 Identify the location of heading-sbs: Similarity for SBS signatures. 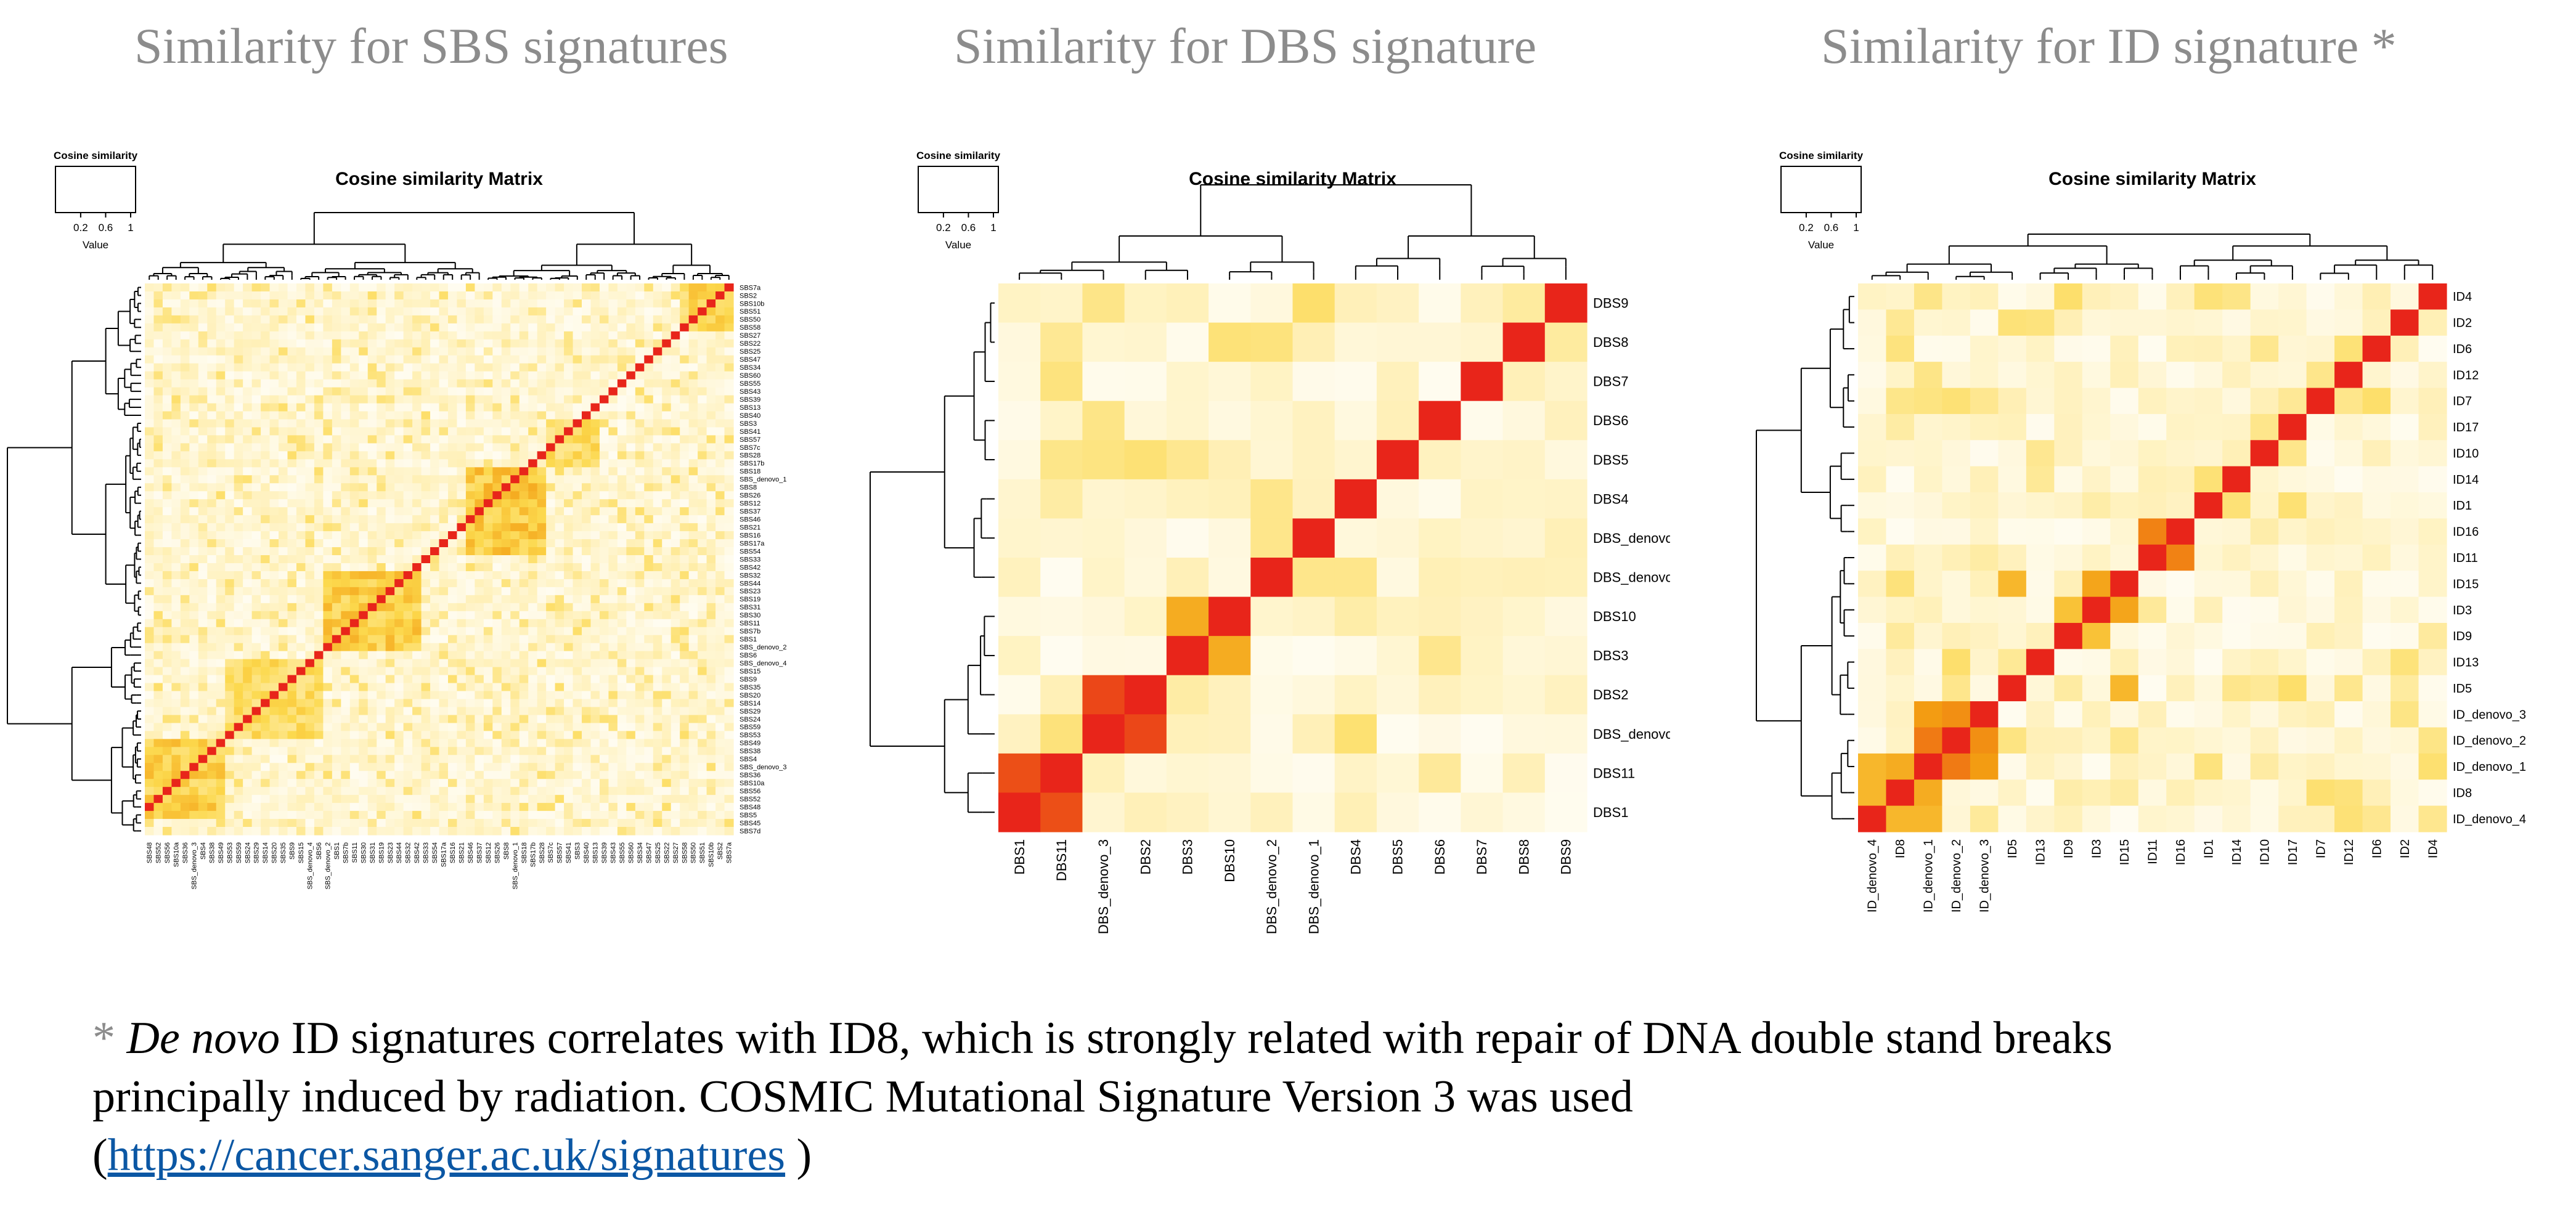
(431, 46).